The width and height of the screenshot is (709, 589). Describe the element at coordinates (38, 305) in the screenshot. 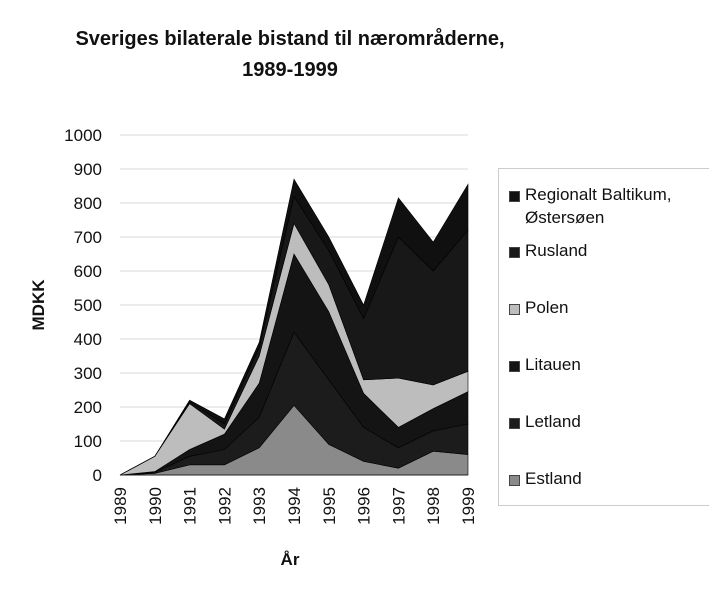

I see `y-axis-label: MDKK` at that location.